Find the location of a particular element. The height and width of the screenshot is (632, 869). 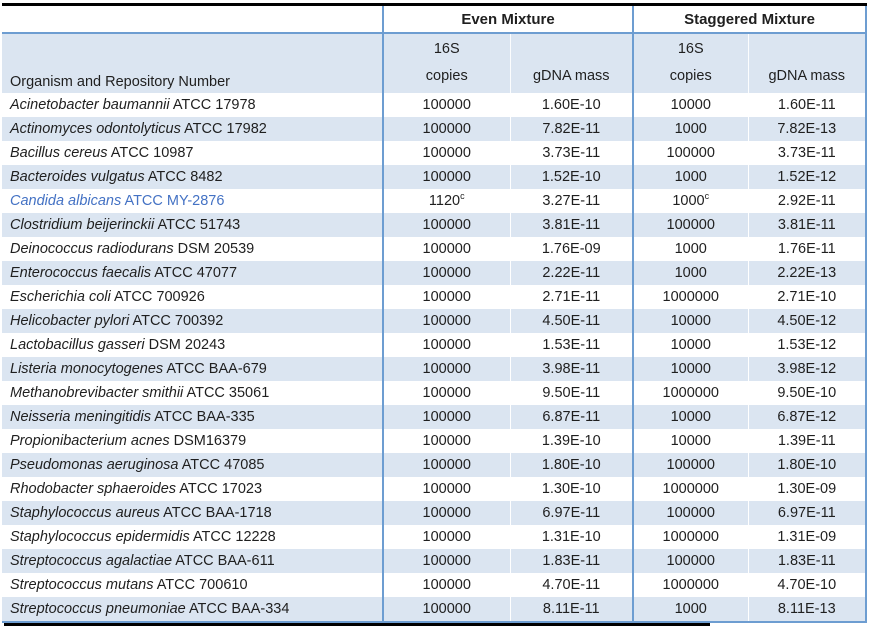

even-gdna-mass-cell: 1.31E-10 is located at coordinates (571, 537).